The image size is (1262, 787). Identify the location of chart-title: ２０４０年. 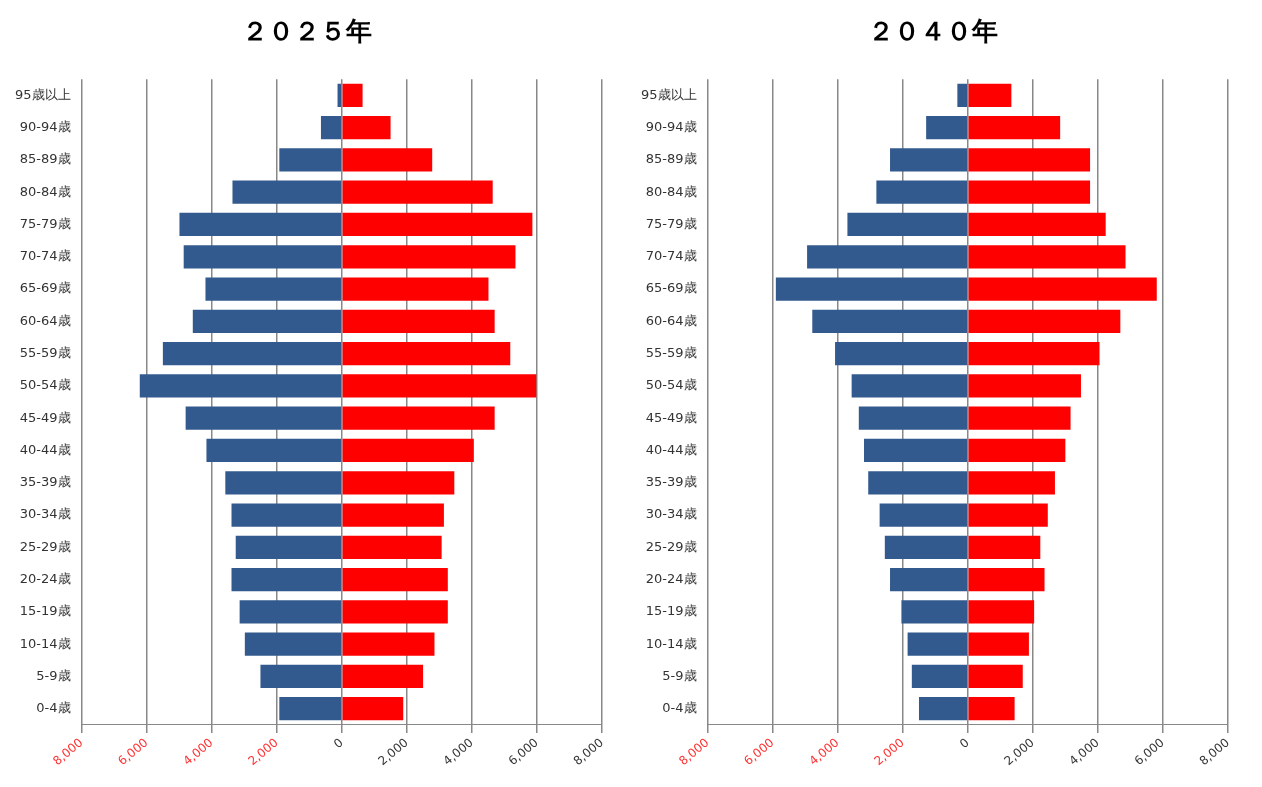
(933, 31).